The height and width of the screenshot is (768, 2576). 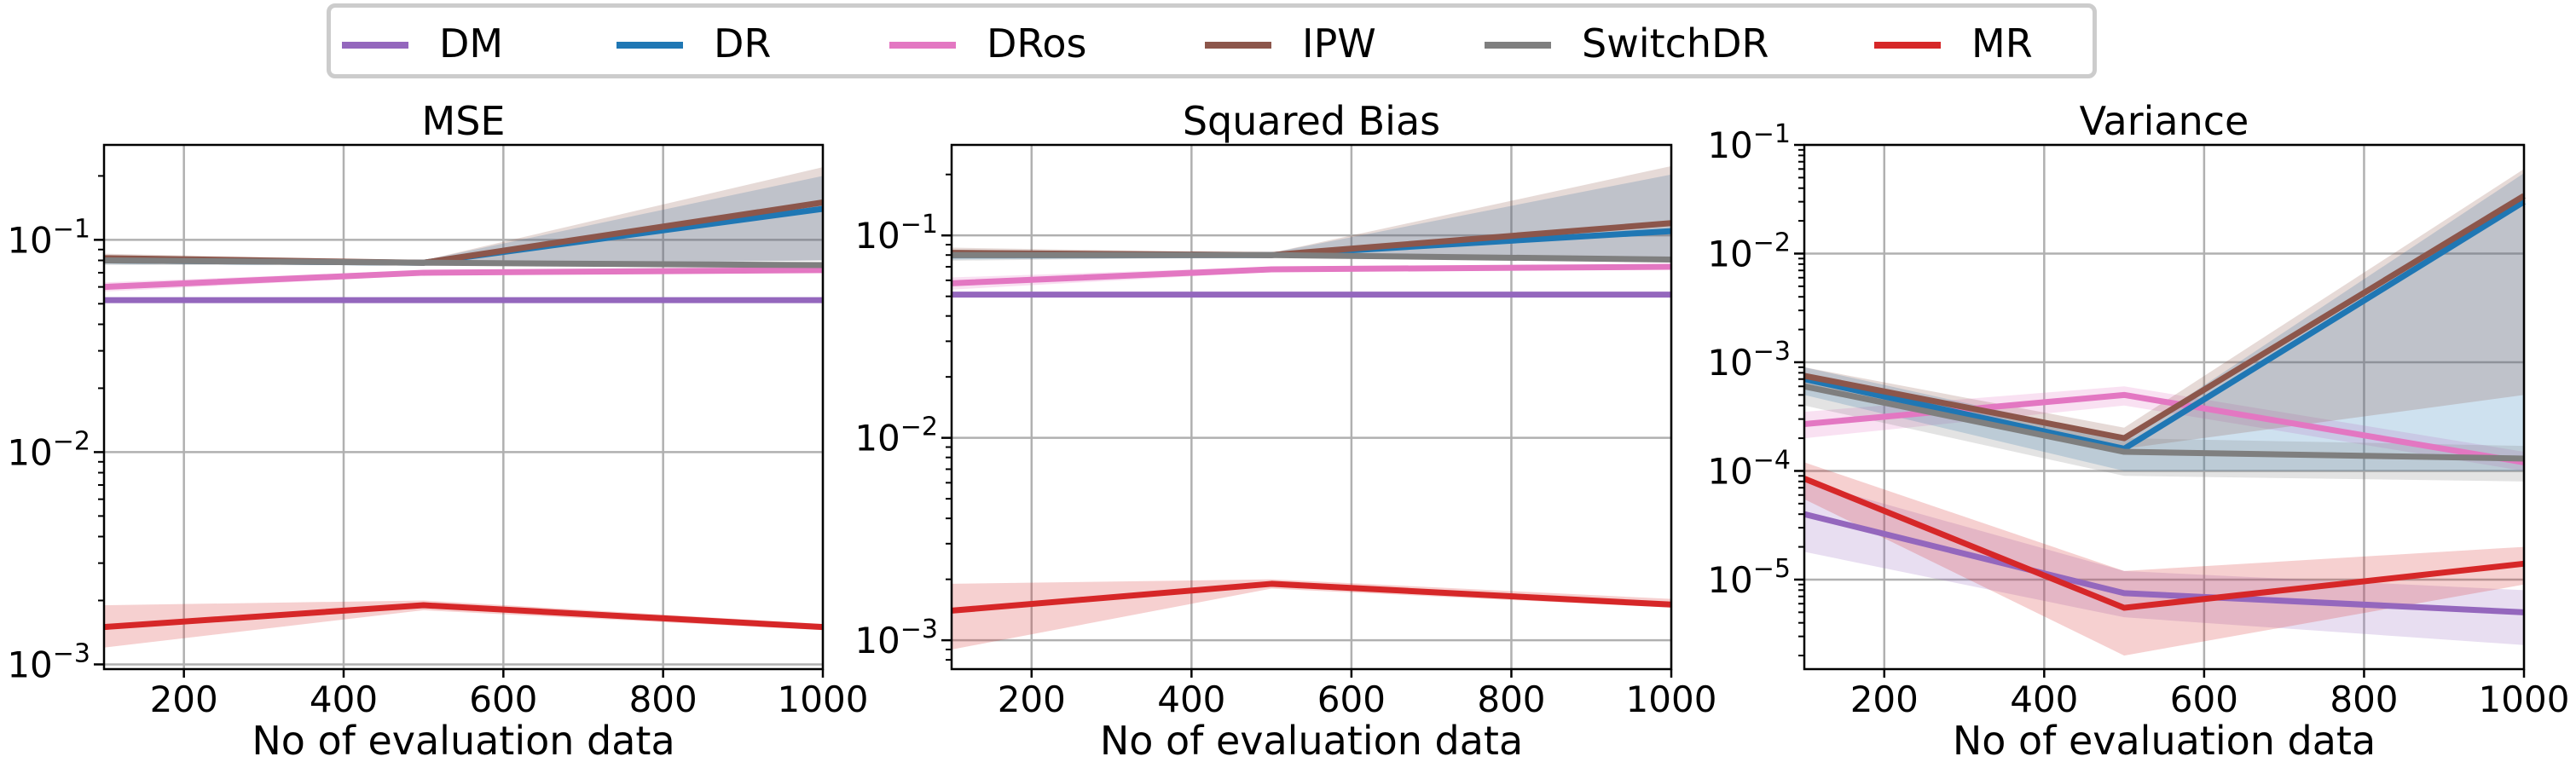 What do you see at coordinates (1518, 45) in the screenshot?
I see `legend-swatch-switchdr` at bounding box center [1518, 45].